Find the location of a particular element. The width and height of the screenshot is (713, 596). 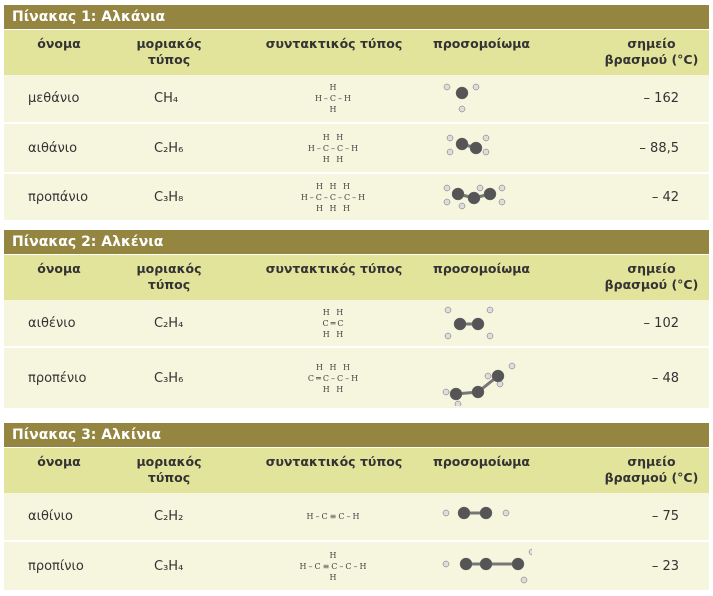

structure-line: H–C≡C–H is located at coordinates (334, 516).